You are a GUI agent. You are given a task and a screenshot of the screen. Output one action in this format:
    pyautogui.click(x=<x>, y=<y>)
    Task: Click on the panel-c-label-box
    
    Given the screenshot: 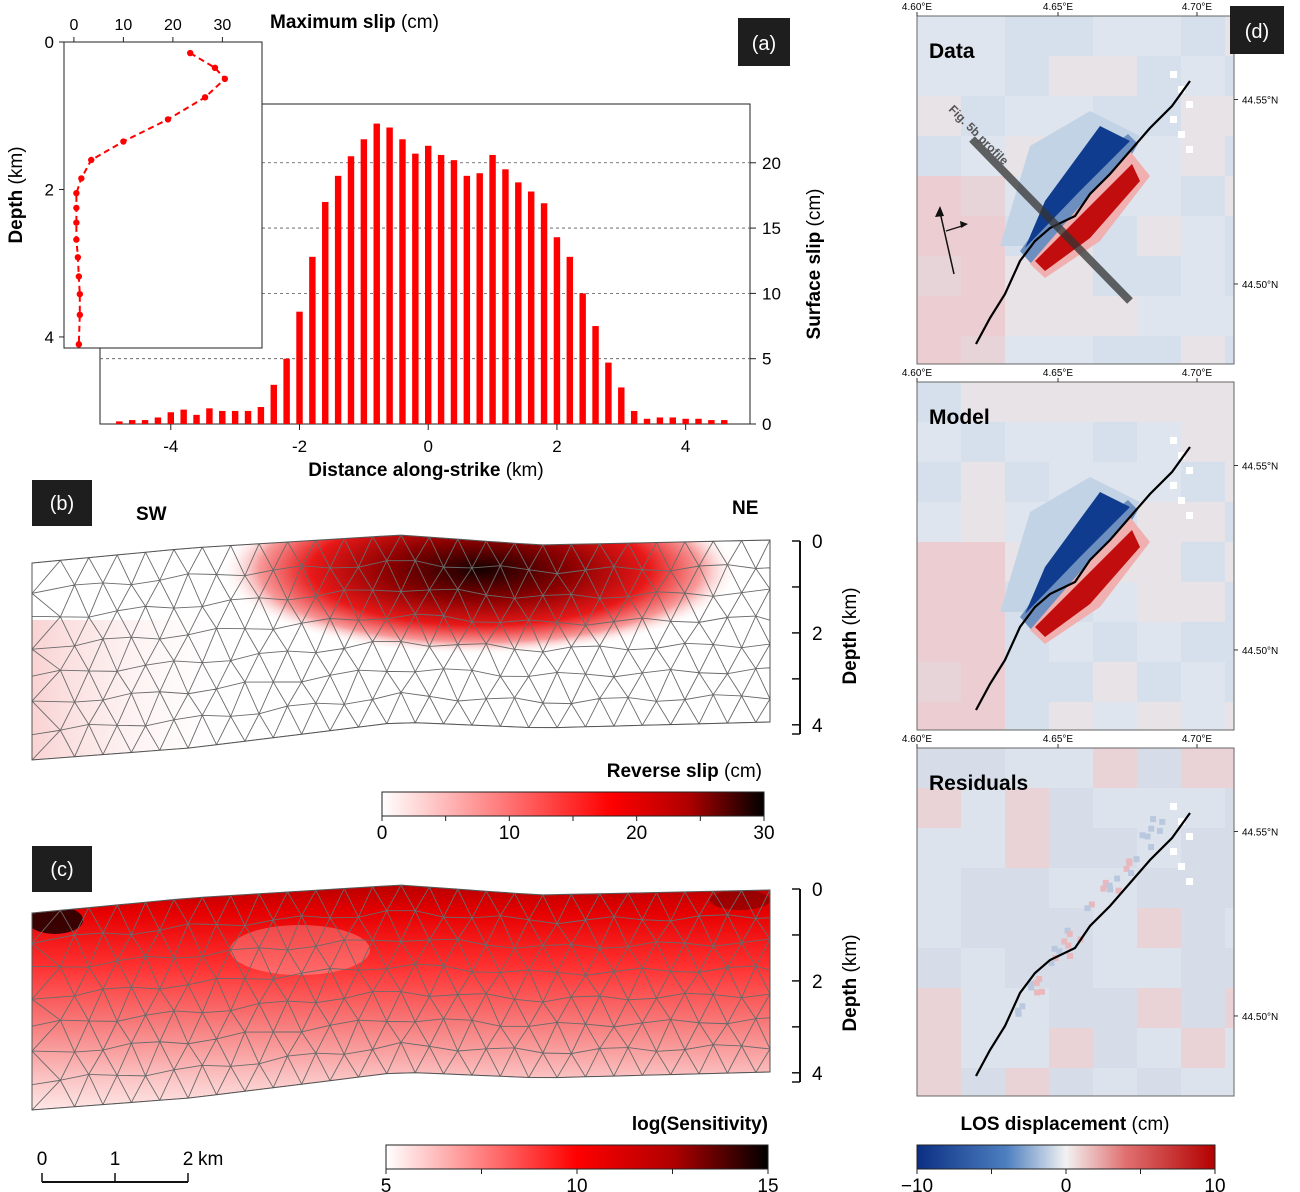 What is the action you would take?
    pyautogui.click(x=62, y=869)
    